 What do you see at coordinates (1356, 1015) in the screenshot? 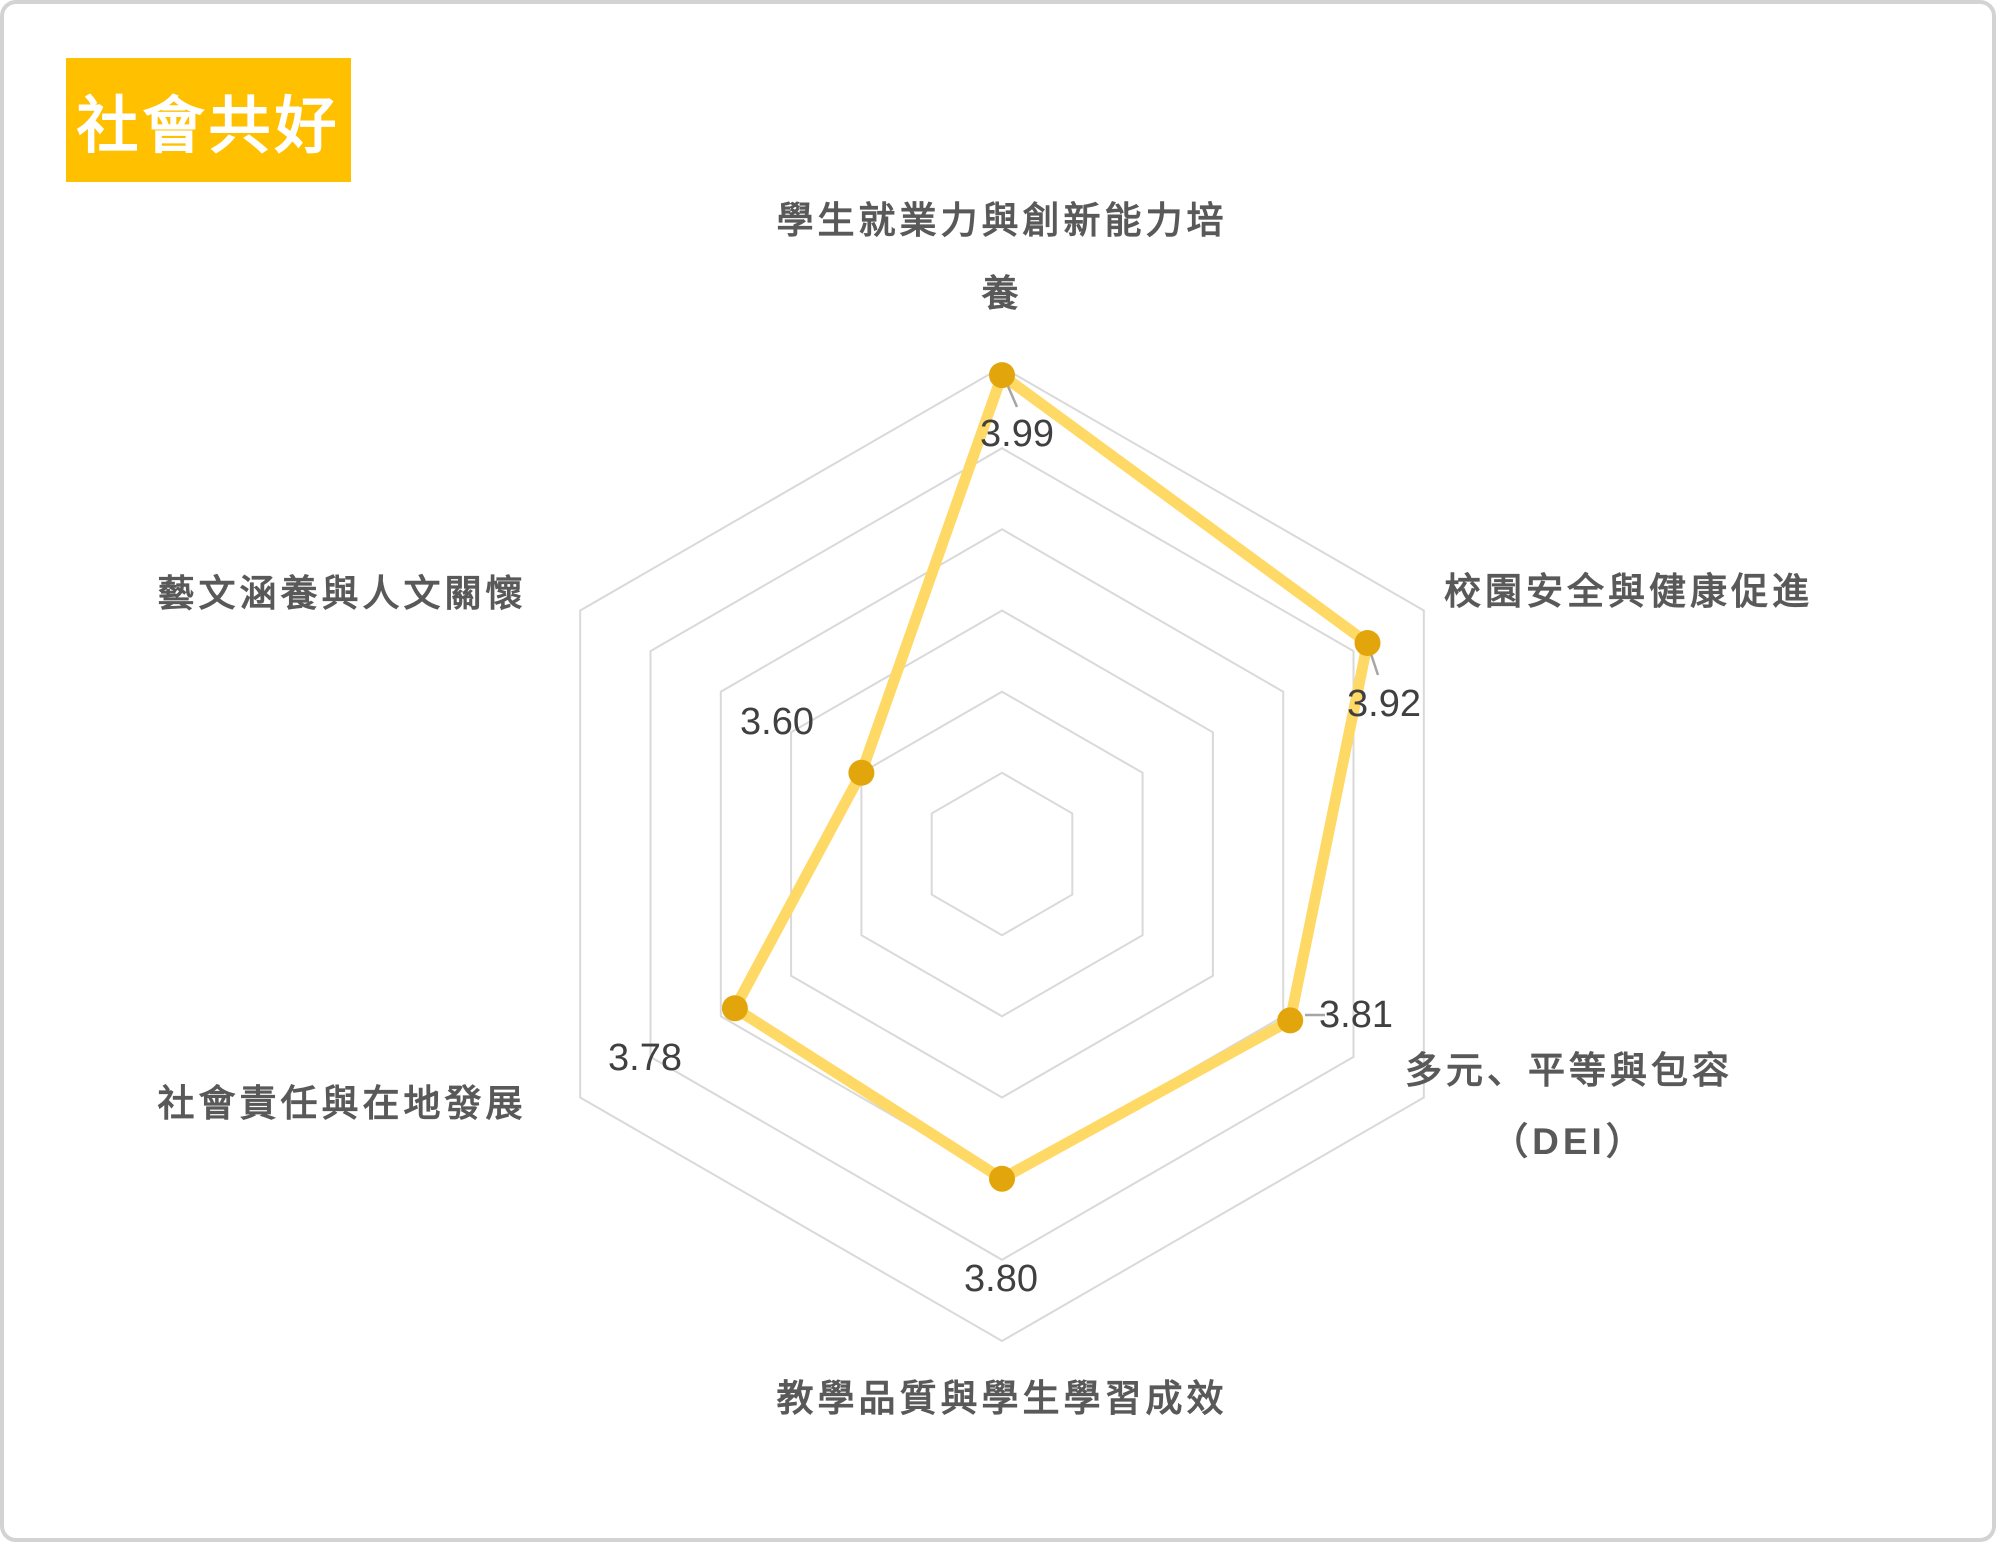
I see `value-label-lower-right: 3.81` at bounding box center [1356, 1015].